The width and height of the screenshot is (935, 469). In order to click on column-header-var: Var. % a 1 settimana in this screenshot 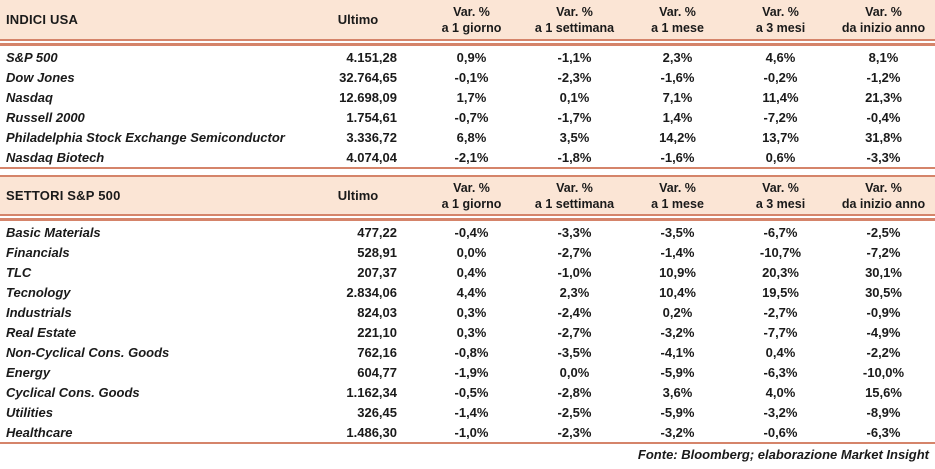, I will do `click(574, 20)`.